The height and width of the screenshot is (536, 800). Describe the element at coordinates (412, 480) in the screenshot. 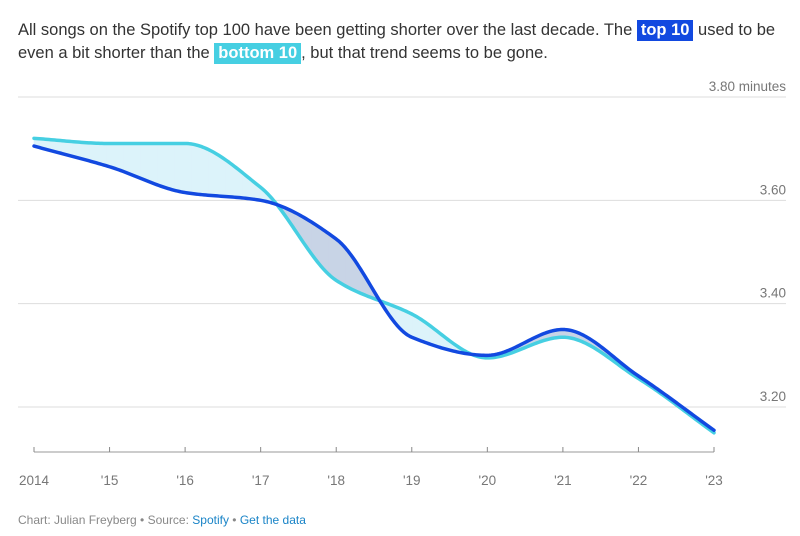

I see `x-tick-label: '19` at that location.